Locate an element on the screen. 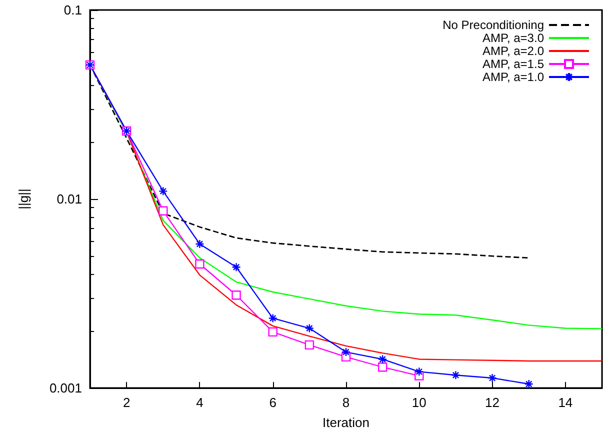 The height and width of the screenshot is (435, 603). y-tick-label: 0.001 is located at coordinates (65, 388).